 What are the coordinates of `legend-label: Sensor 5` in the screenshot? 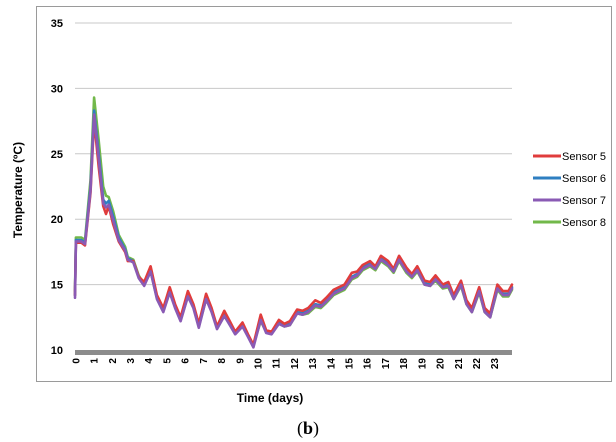 It's located at (584, 157).